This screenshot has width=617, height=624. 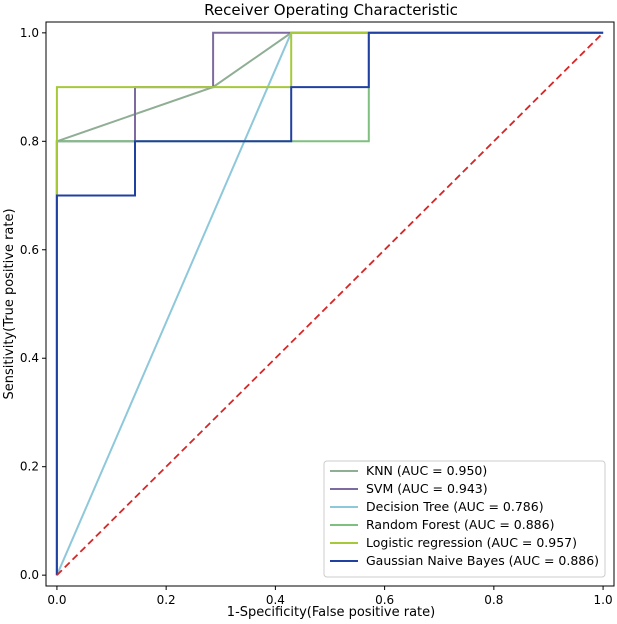 I want to click on legend-label: Random Forest (AUC = 0.886), so click(x=460, y=524).